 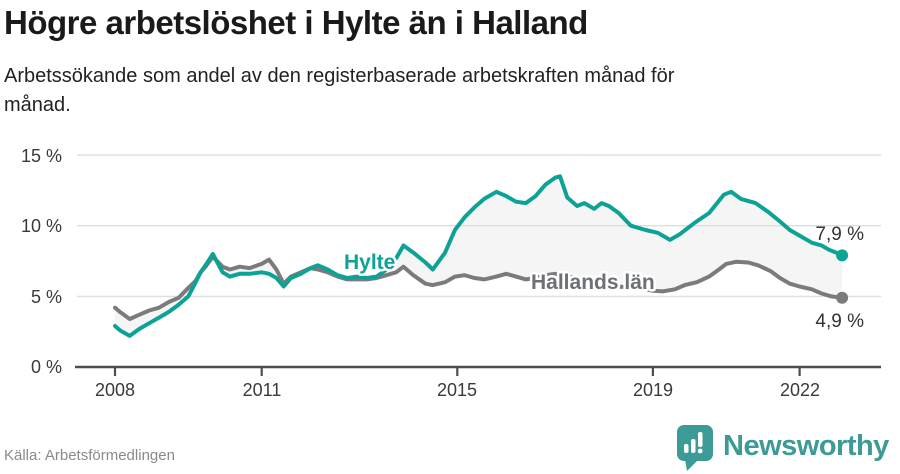 I want to click on x-tick-label-2008: 2008, so click(x=115, y=390).